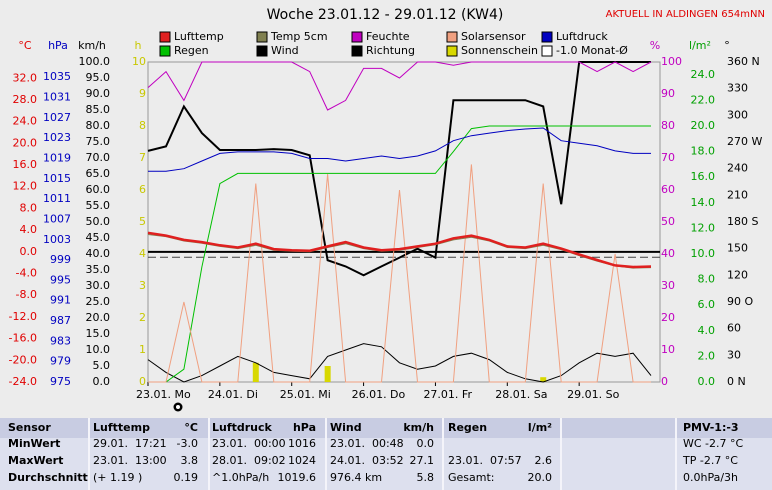 The height and width of the screenshot is (490, 772). Describe the element at coordinates (418, 427) in the screenshot. I see `table-cell: km/h` at that location.